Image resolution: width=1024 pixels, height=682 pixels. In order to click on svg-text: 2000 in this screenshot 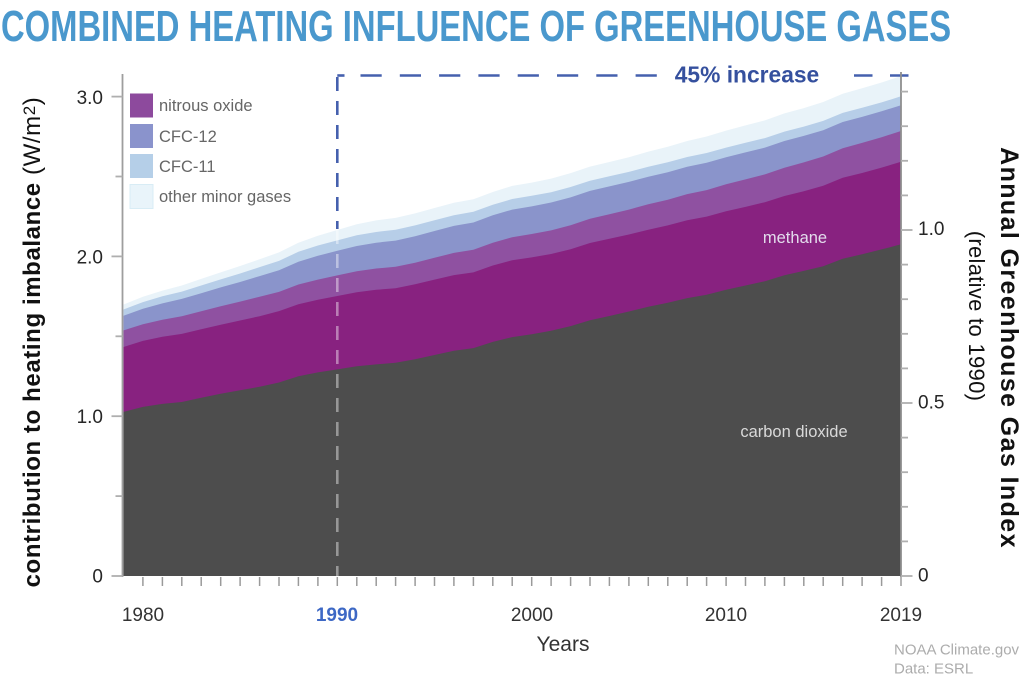, I will do `click(532, 615)`.